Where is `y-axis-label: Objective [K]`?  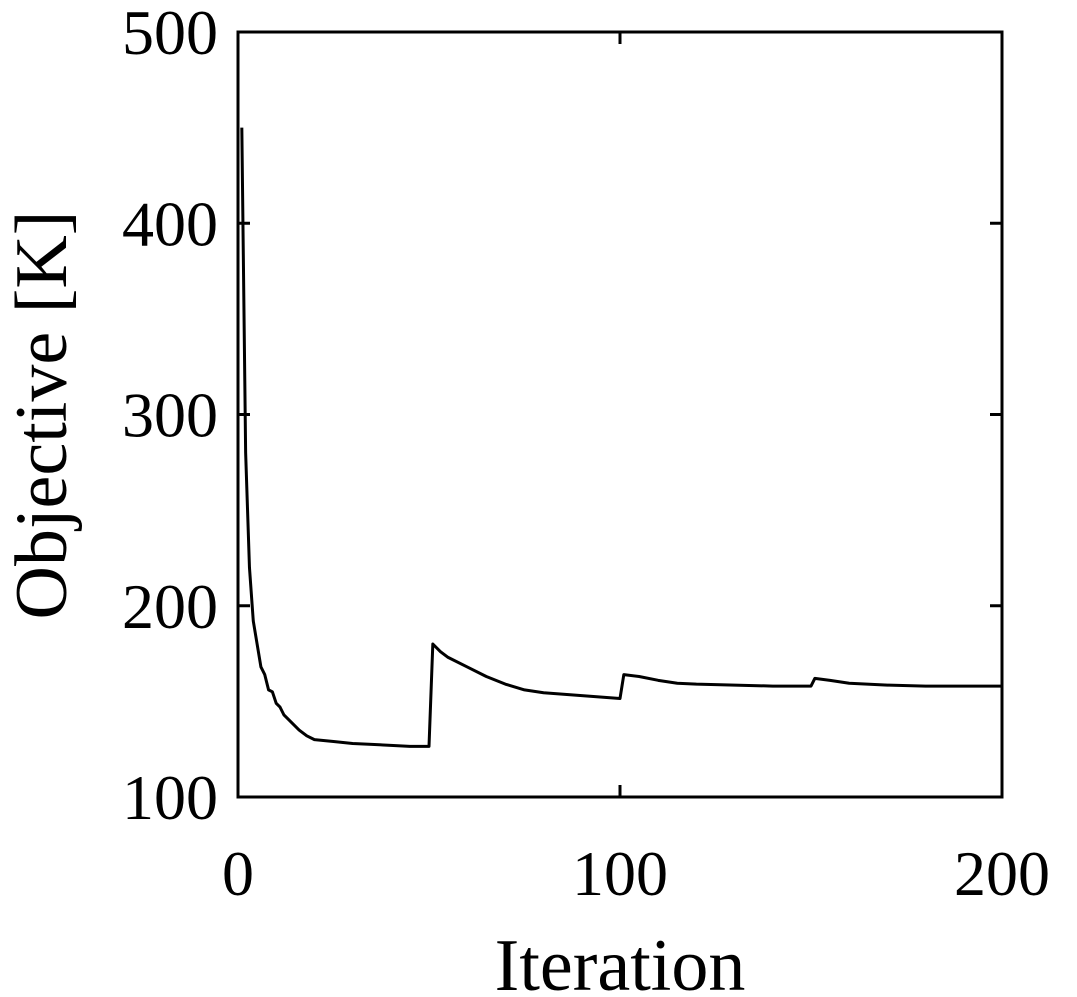
y-axis-label: Objective [K] is located at coordinates (42, 415).